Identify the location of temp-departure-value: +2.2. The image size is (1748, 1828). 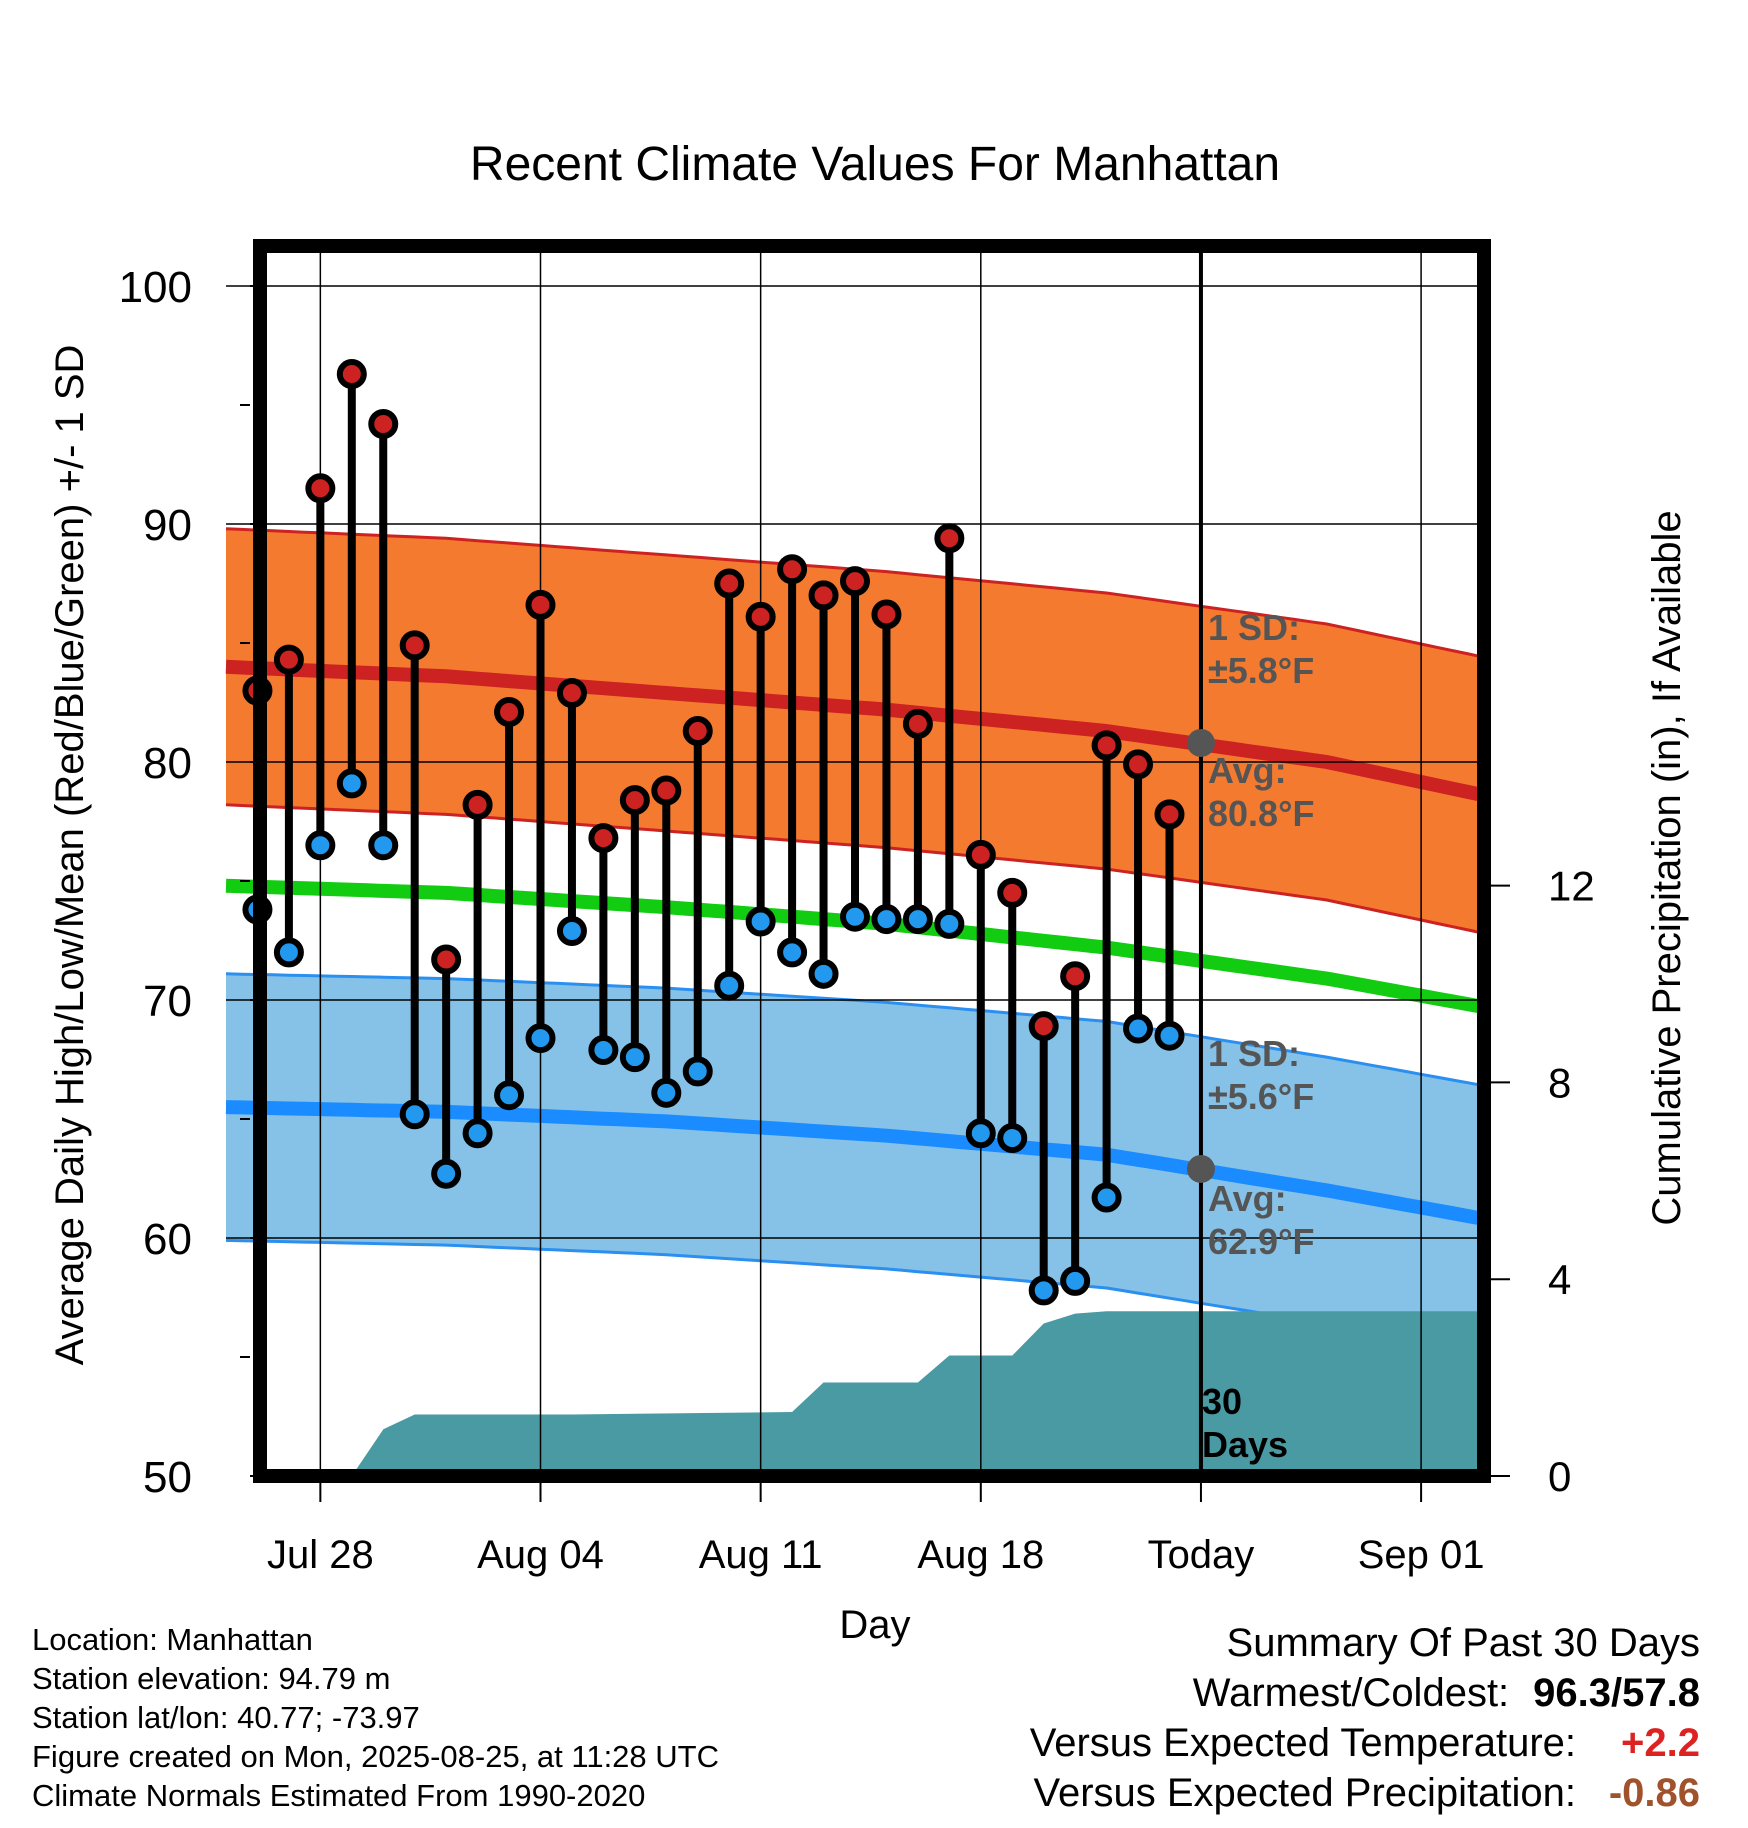
(1660, 1743).